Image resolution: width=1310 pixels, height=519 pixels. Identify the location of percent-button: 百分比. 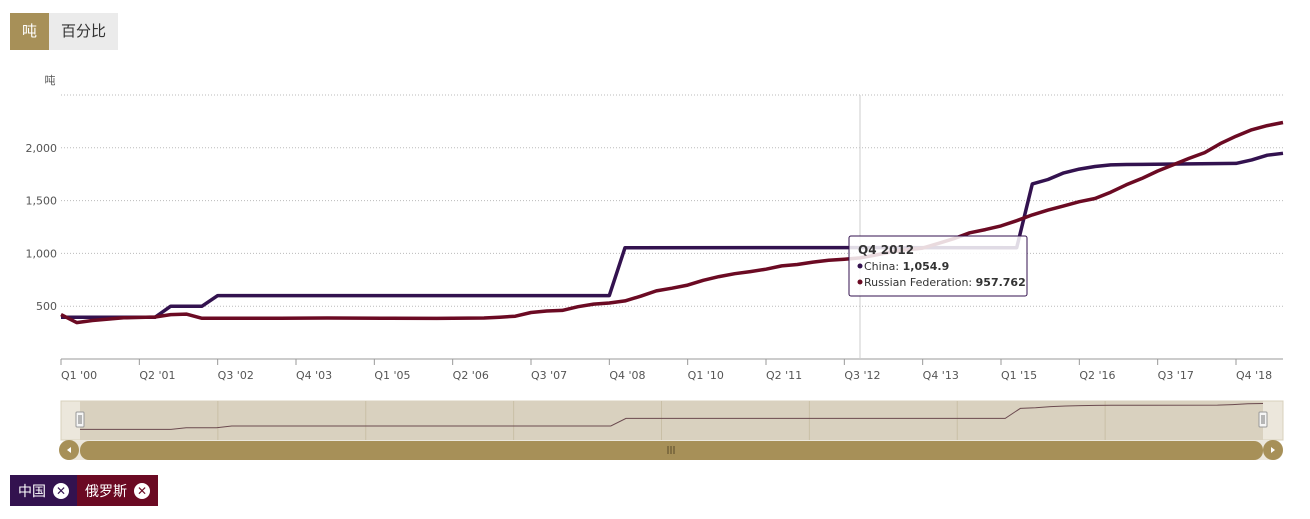
(84, 31).